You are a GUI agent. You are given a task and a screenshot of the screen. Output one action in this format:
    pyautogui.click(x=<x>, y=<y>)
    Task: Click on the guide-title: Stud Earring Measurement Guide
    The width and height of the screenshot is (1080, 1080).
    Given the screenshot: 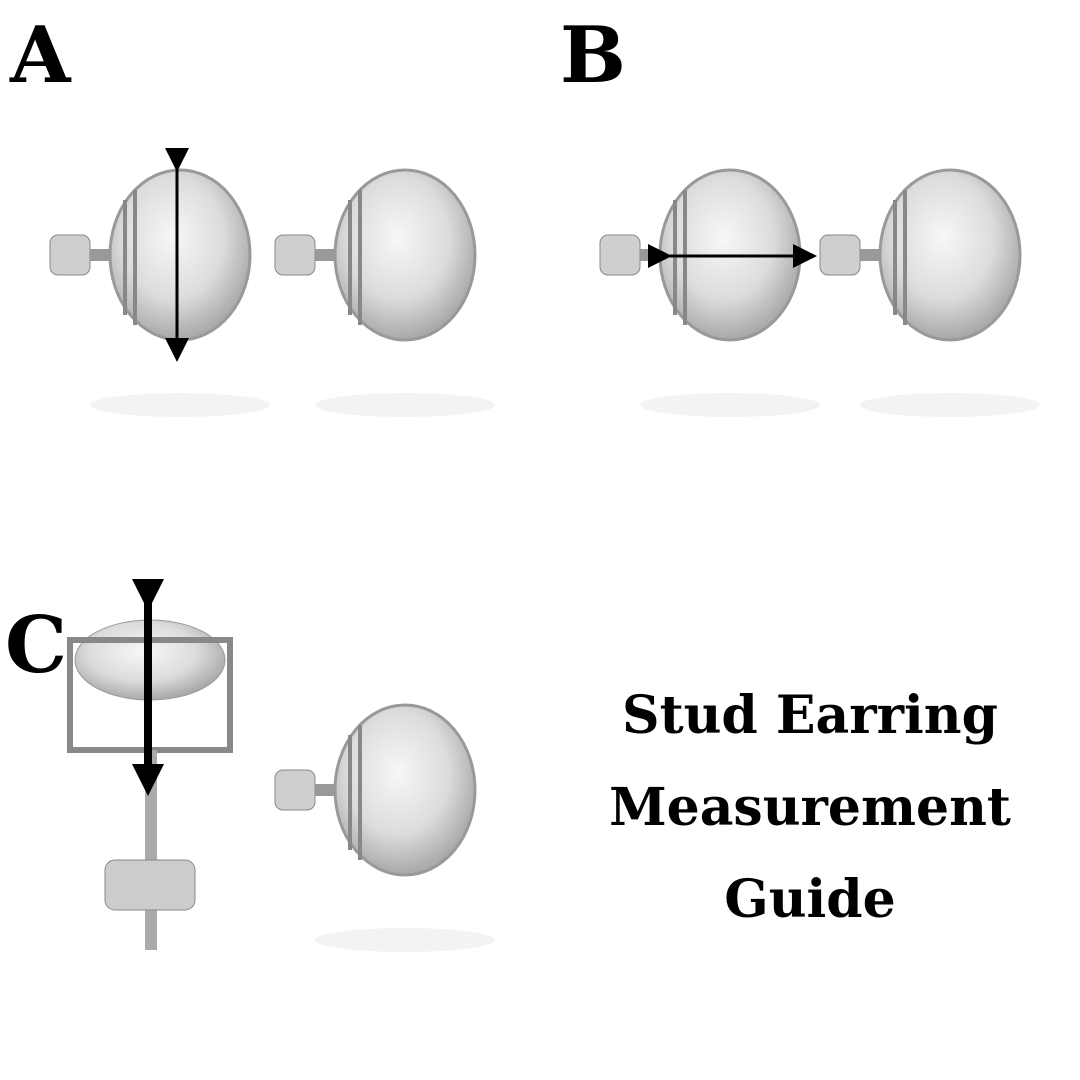 What is the action you would take?
    pyautogui.click(x=810, y=808)
    